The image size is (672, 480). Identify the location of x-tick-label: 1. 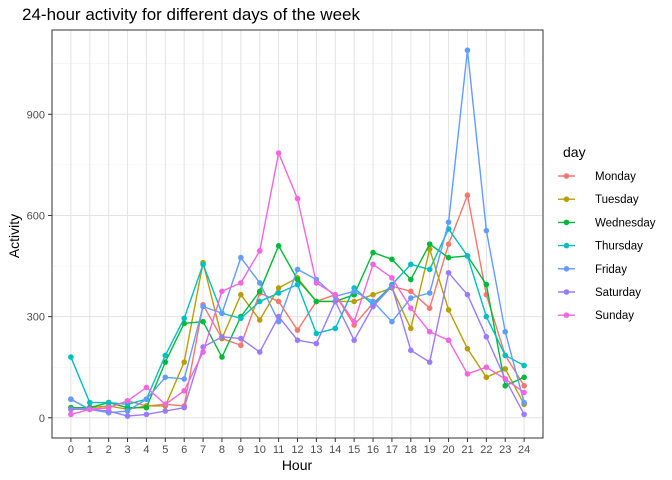
(90, 450).